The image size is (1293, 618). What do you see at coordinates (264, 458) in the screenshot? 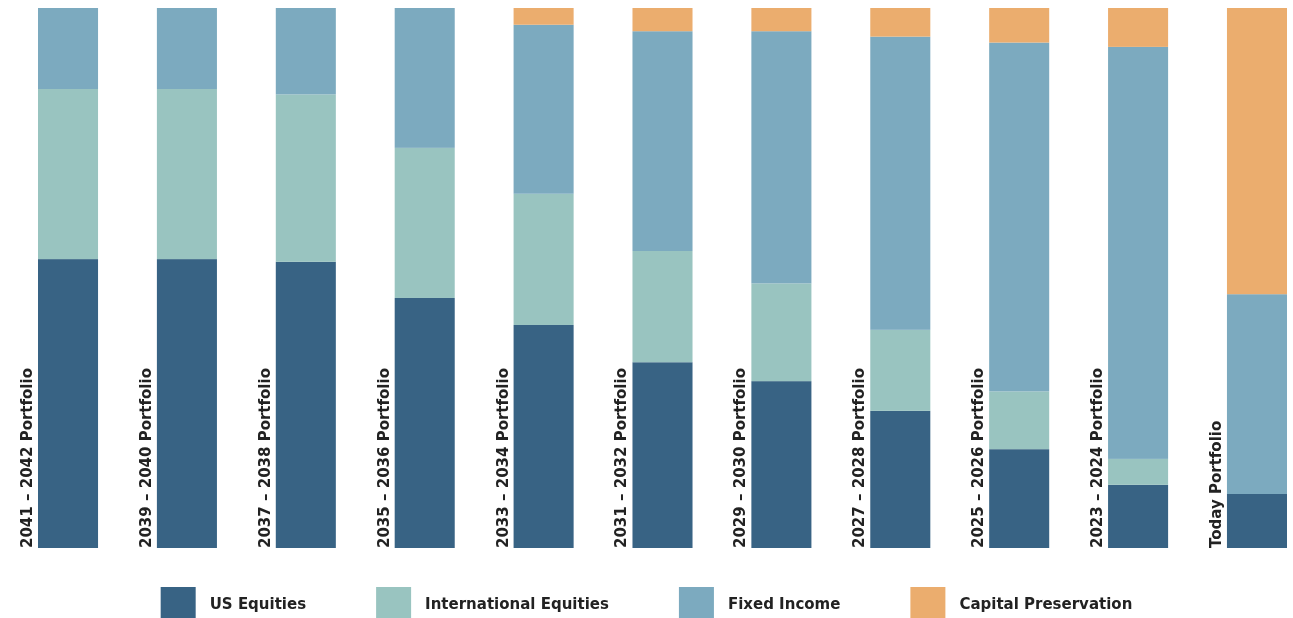
I see `x-tick-label: 2037 – 2038 Portfolio` at bounding box center [264, 458].